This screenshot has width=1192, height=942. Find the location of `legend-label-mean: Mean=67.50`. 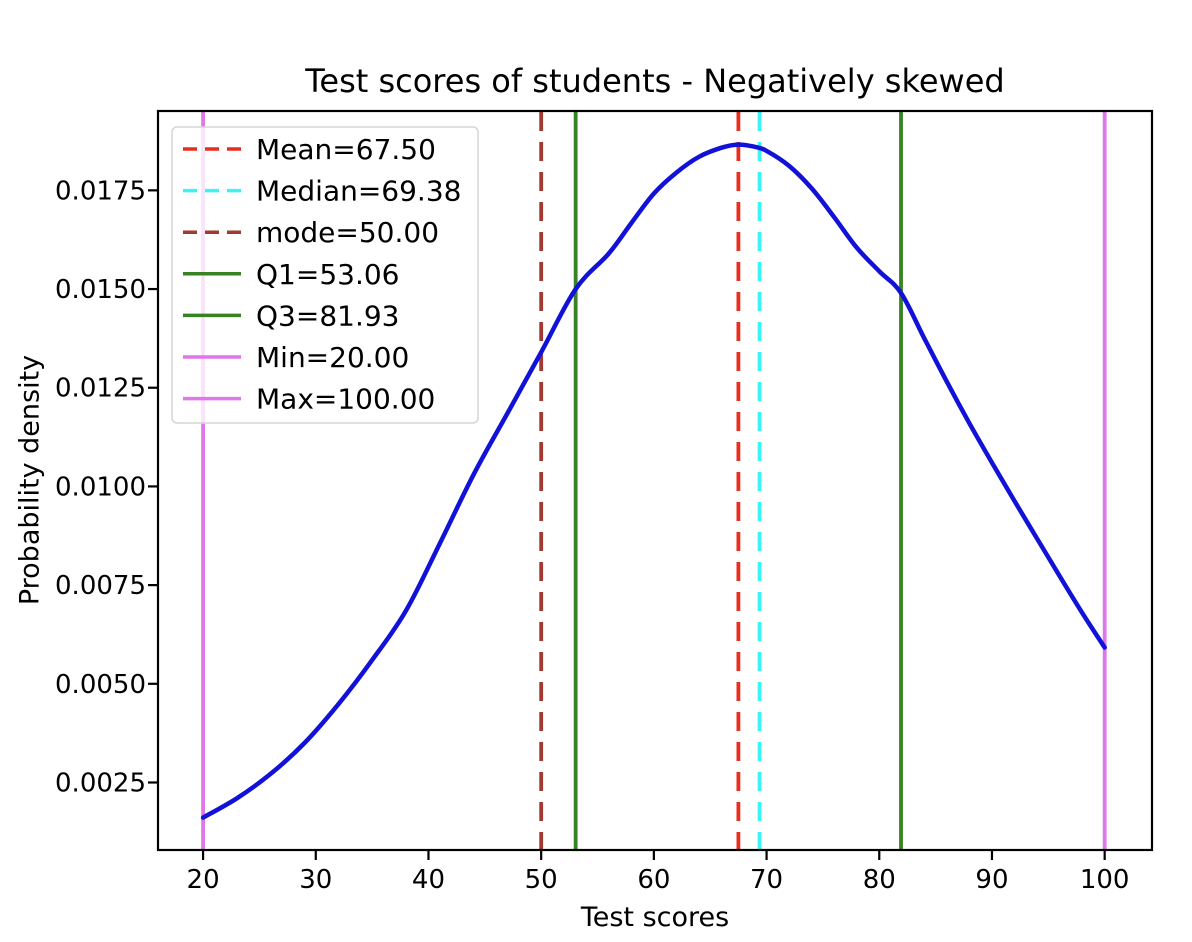

legend-label-mean: Mean=67.50 is located at coordinates (346, 149).